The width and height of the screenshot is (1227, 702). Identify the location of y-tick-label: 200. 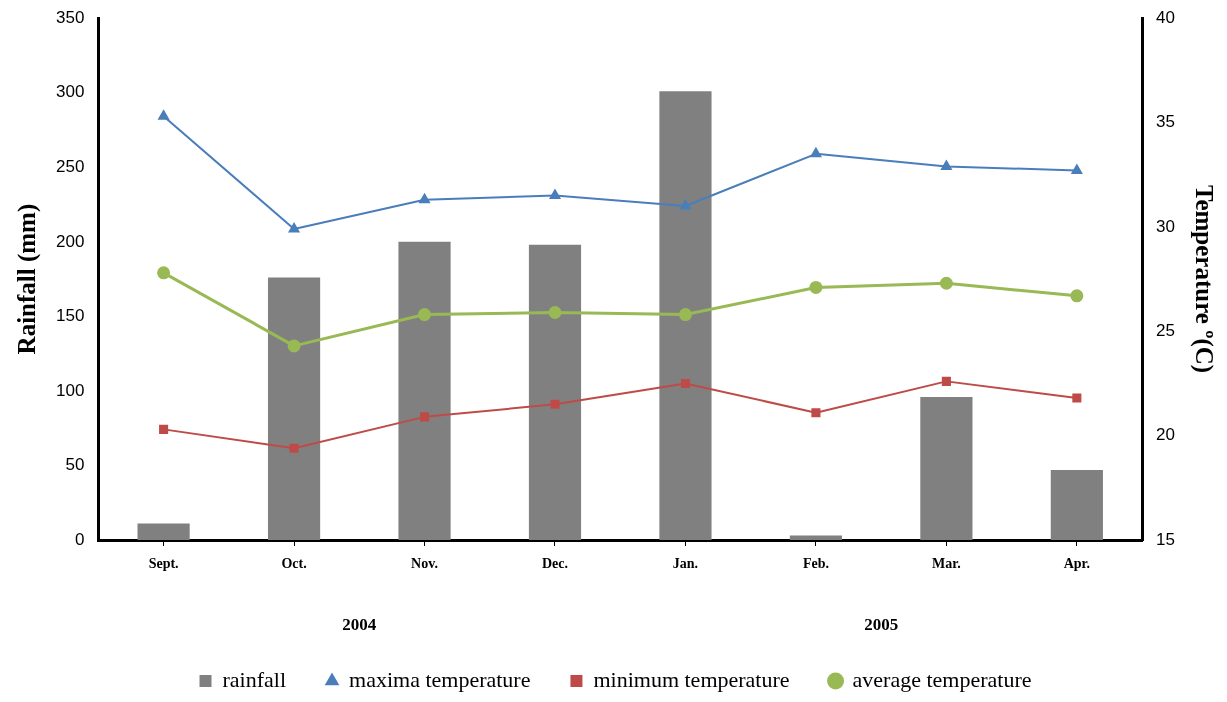
(70, 241).